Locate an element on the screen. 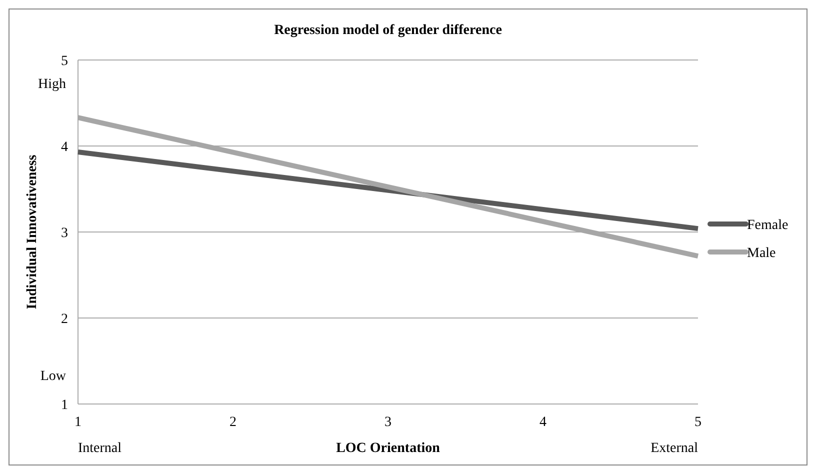 Image resolution: width=816 pixels, height=474 pixels. x-axis-title: LOC Orientation is located at coordinates (388, 448).